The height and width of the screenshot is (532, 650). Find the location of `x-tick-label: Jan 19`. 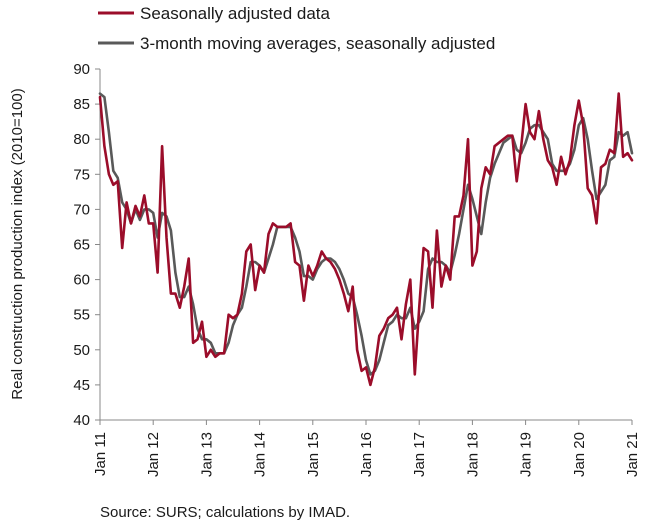

x-tick-label: Jan 19 is located at coordinates (526, 454).